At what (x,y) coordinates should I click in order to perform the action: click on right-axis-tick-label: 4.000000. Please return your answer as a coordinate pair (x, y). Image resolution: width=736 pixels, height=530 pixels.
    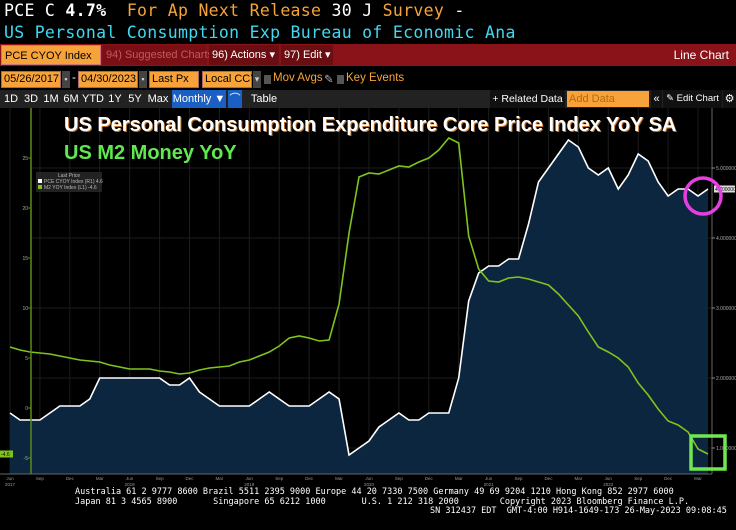
    Looking at the image, I should click on (726, 239).